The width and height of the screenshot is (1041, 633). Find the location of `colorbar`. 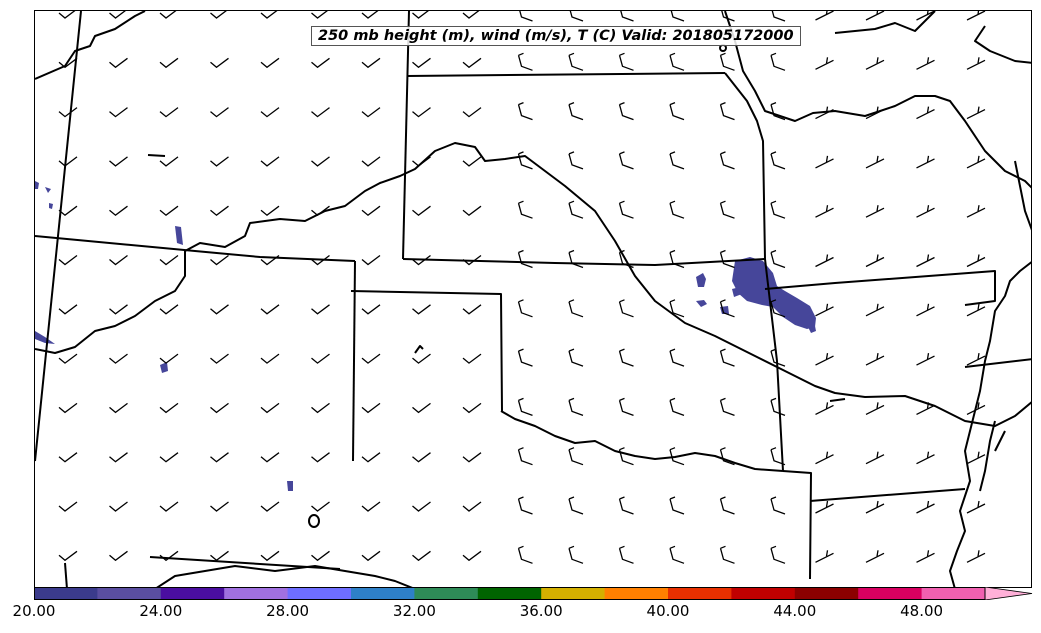

colorbar is located at coordinates (533, 593).